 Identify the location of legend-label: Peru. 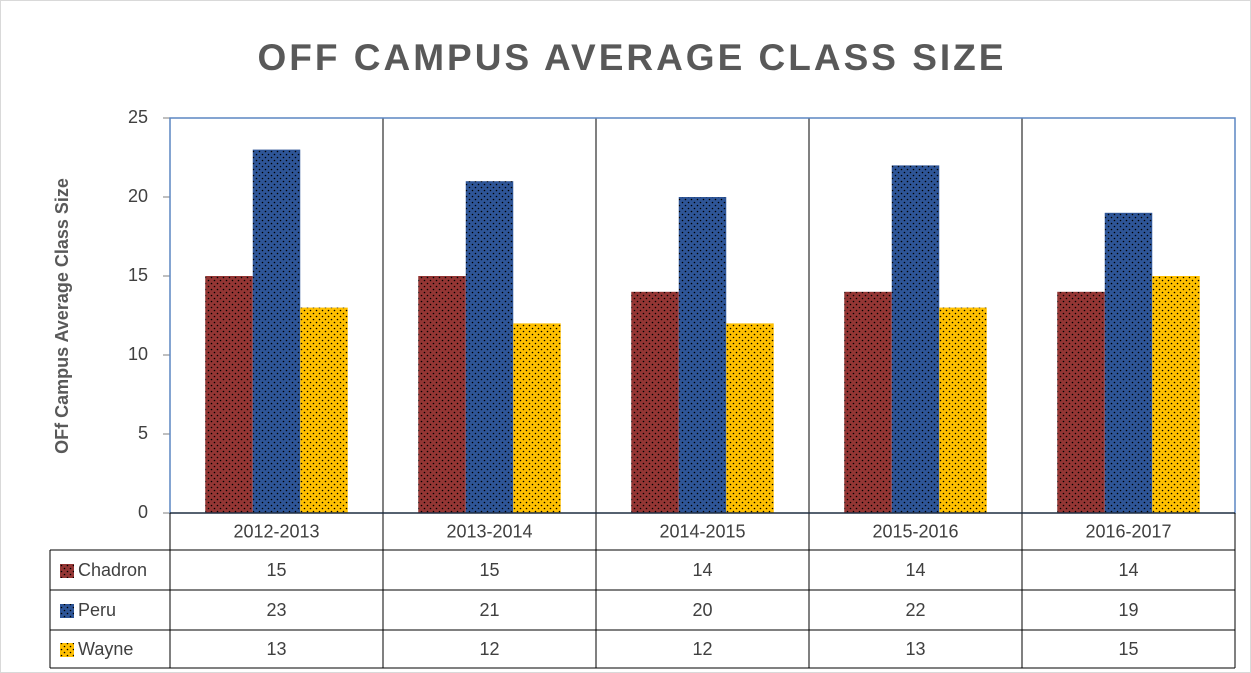
(97, 610).